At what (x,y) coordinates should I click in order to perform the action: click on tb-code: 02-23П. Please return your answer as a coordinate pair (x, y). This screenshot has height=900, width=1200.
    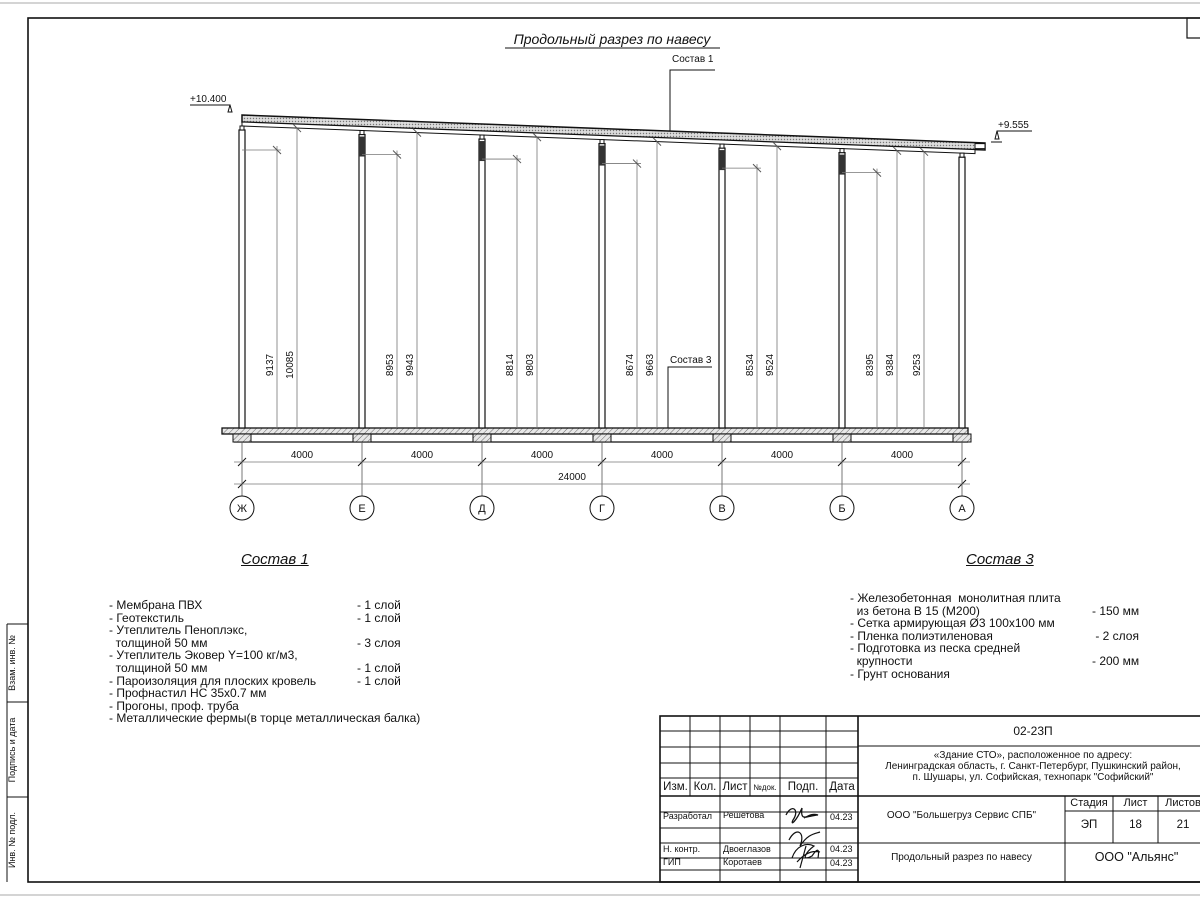
    Looking at the image, I should click on (1033, 731).